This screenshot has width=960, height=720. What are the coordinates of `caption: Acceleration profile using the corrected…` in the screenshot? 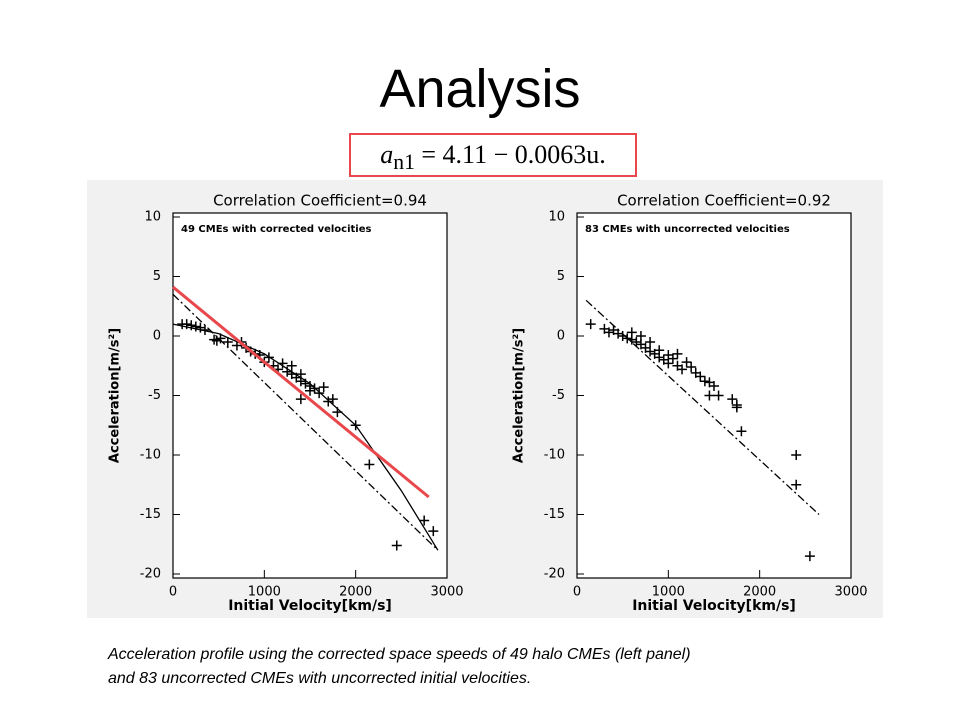 It's located at (399, 667).